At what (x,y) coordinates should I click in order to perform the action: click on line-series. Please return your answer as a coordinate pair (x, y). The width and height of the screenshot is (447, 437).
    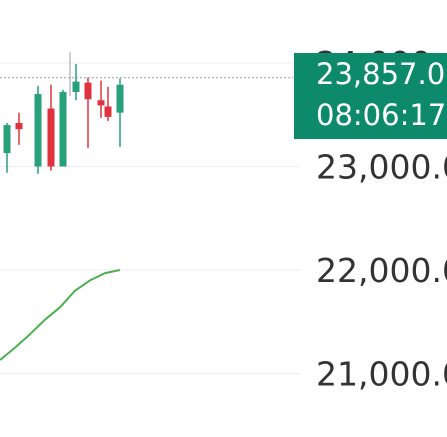
    Looking at the image, I should click on (60, 315).